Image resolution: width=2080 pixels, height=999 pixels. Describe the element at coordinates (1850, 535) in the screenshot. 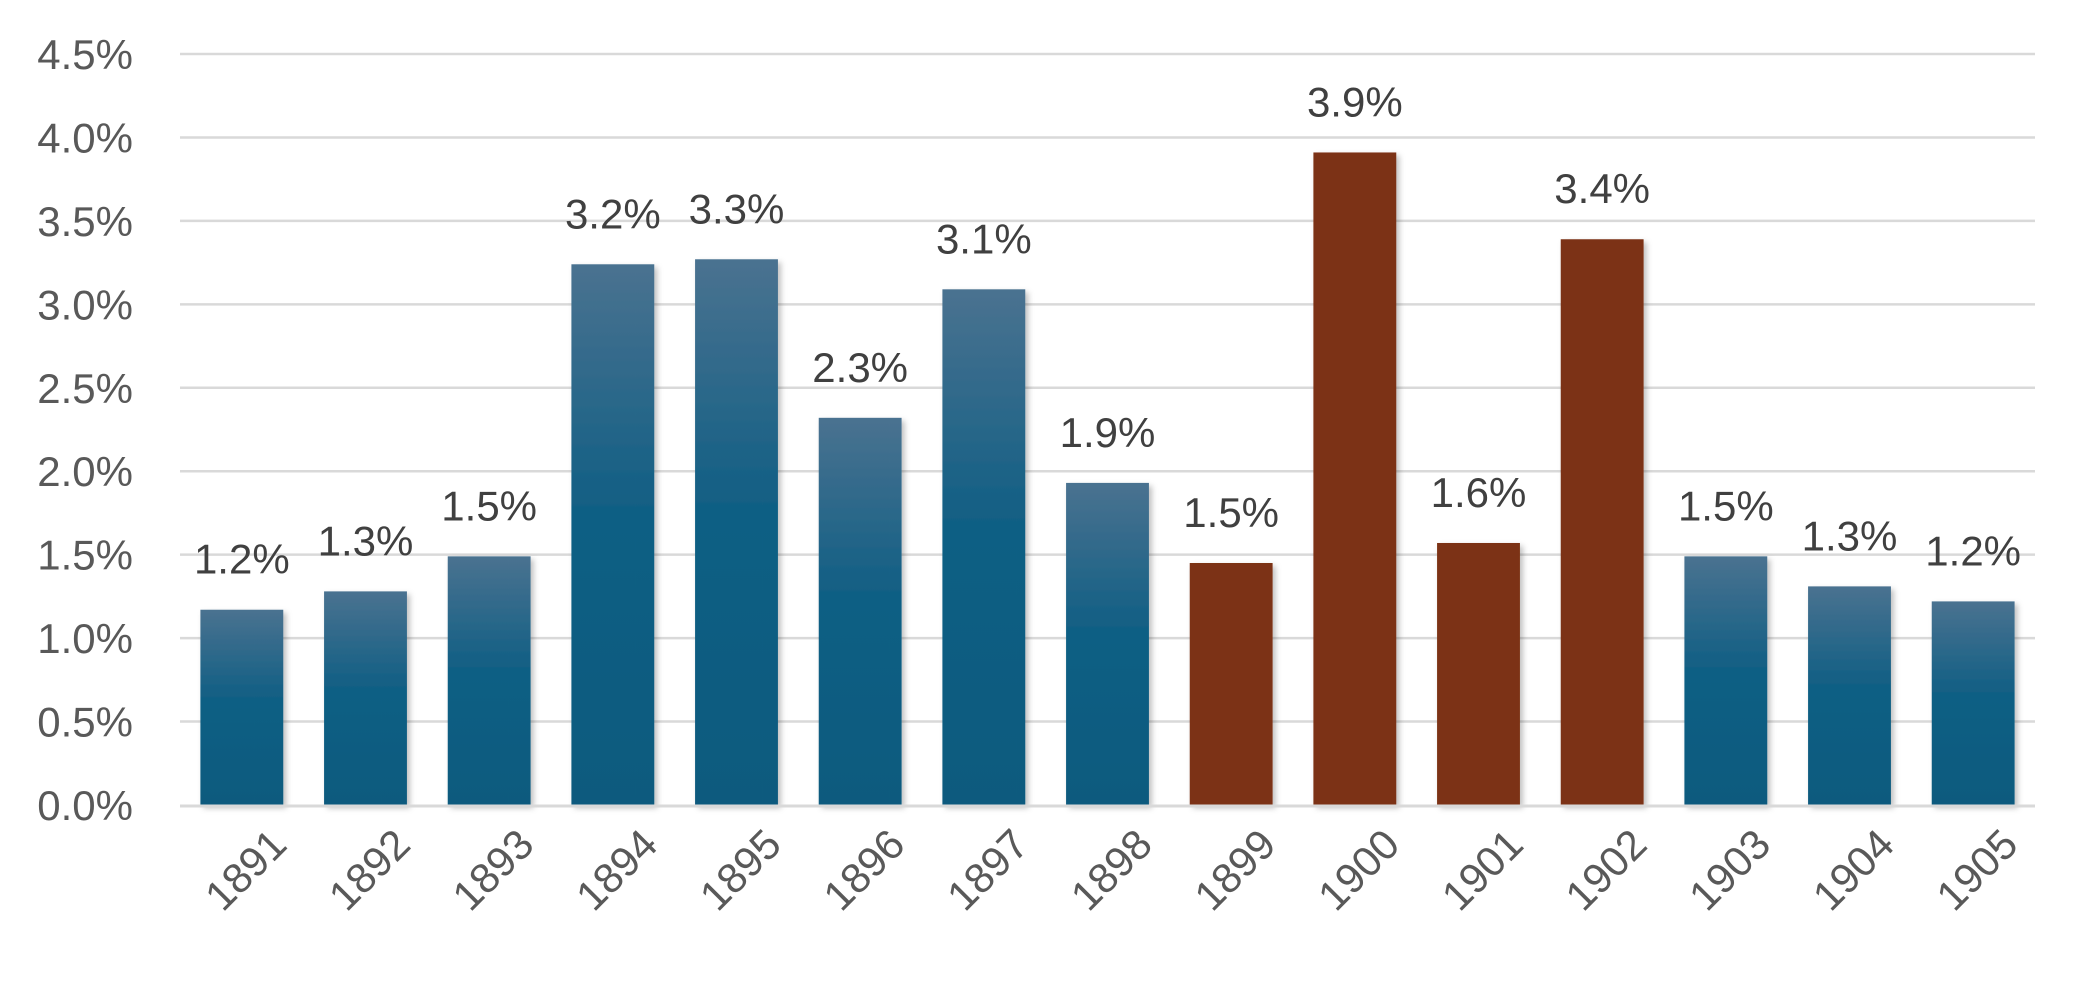

I see `data-label-1904: 1.3%` at that location.